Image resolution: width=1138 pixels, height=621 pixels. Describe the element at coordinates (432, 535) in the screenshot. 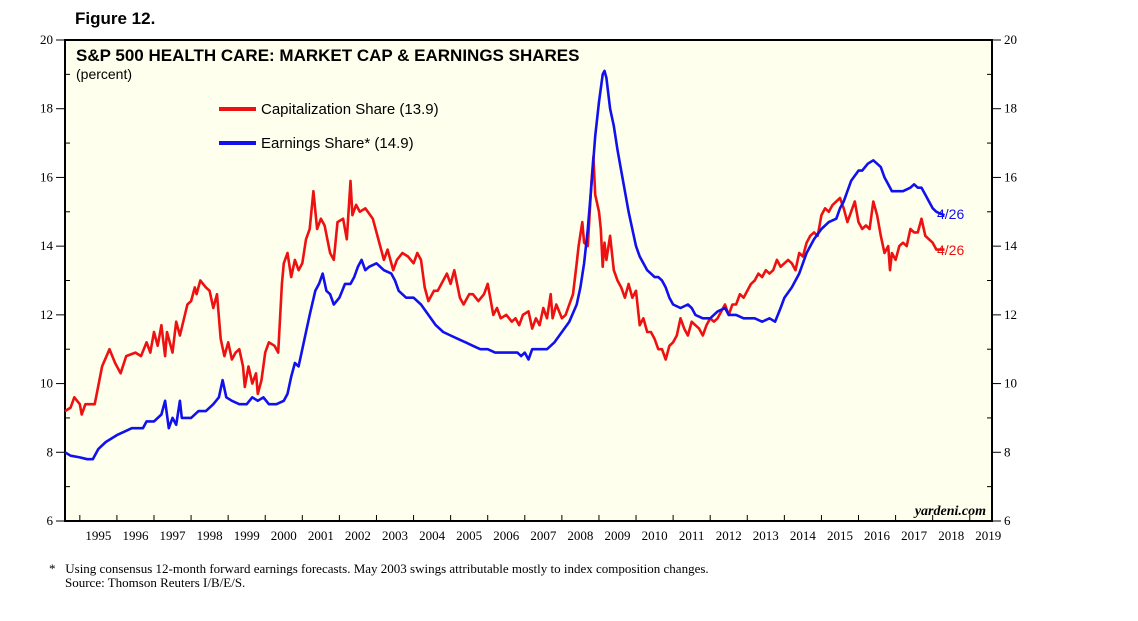

I see `x-tick-label: 2004` at that location.